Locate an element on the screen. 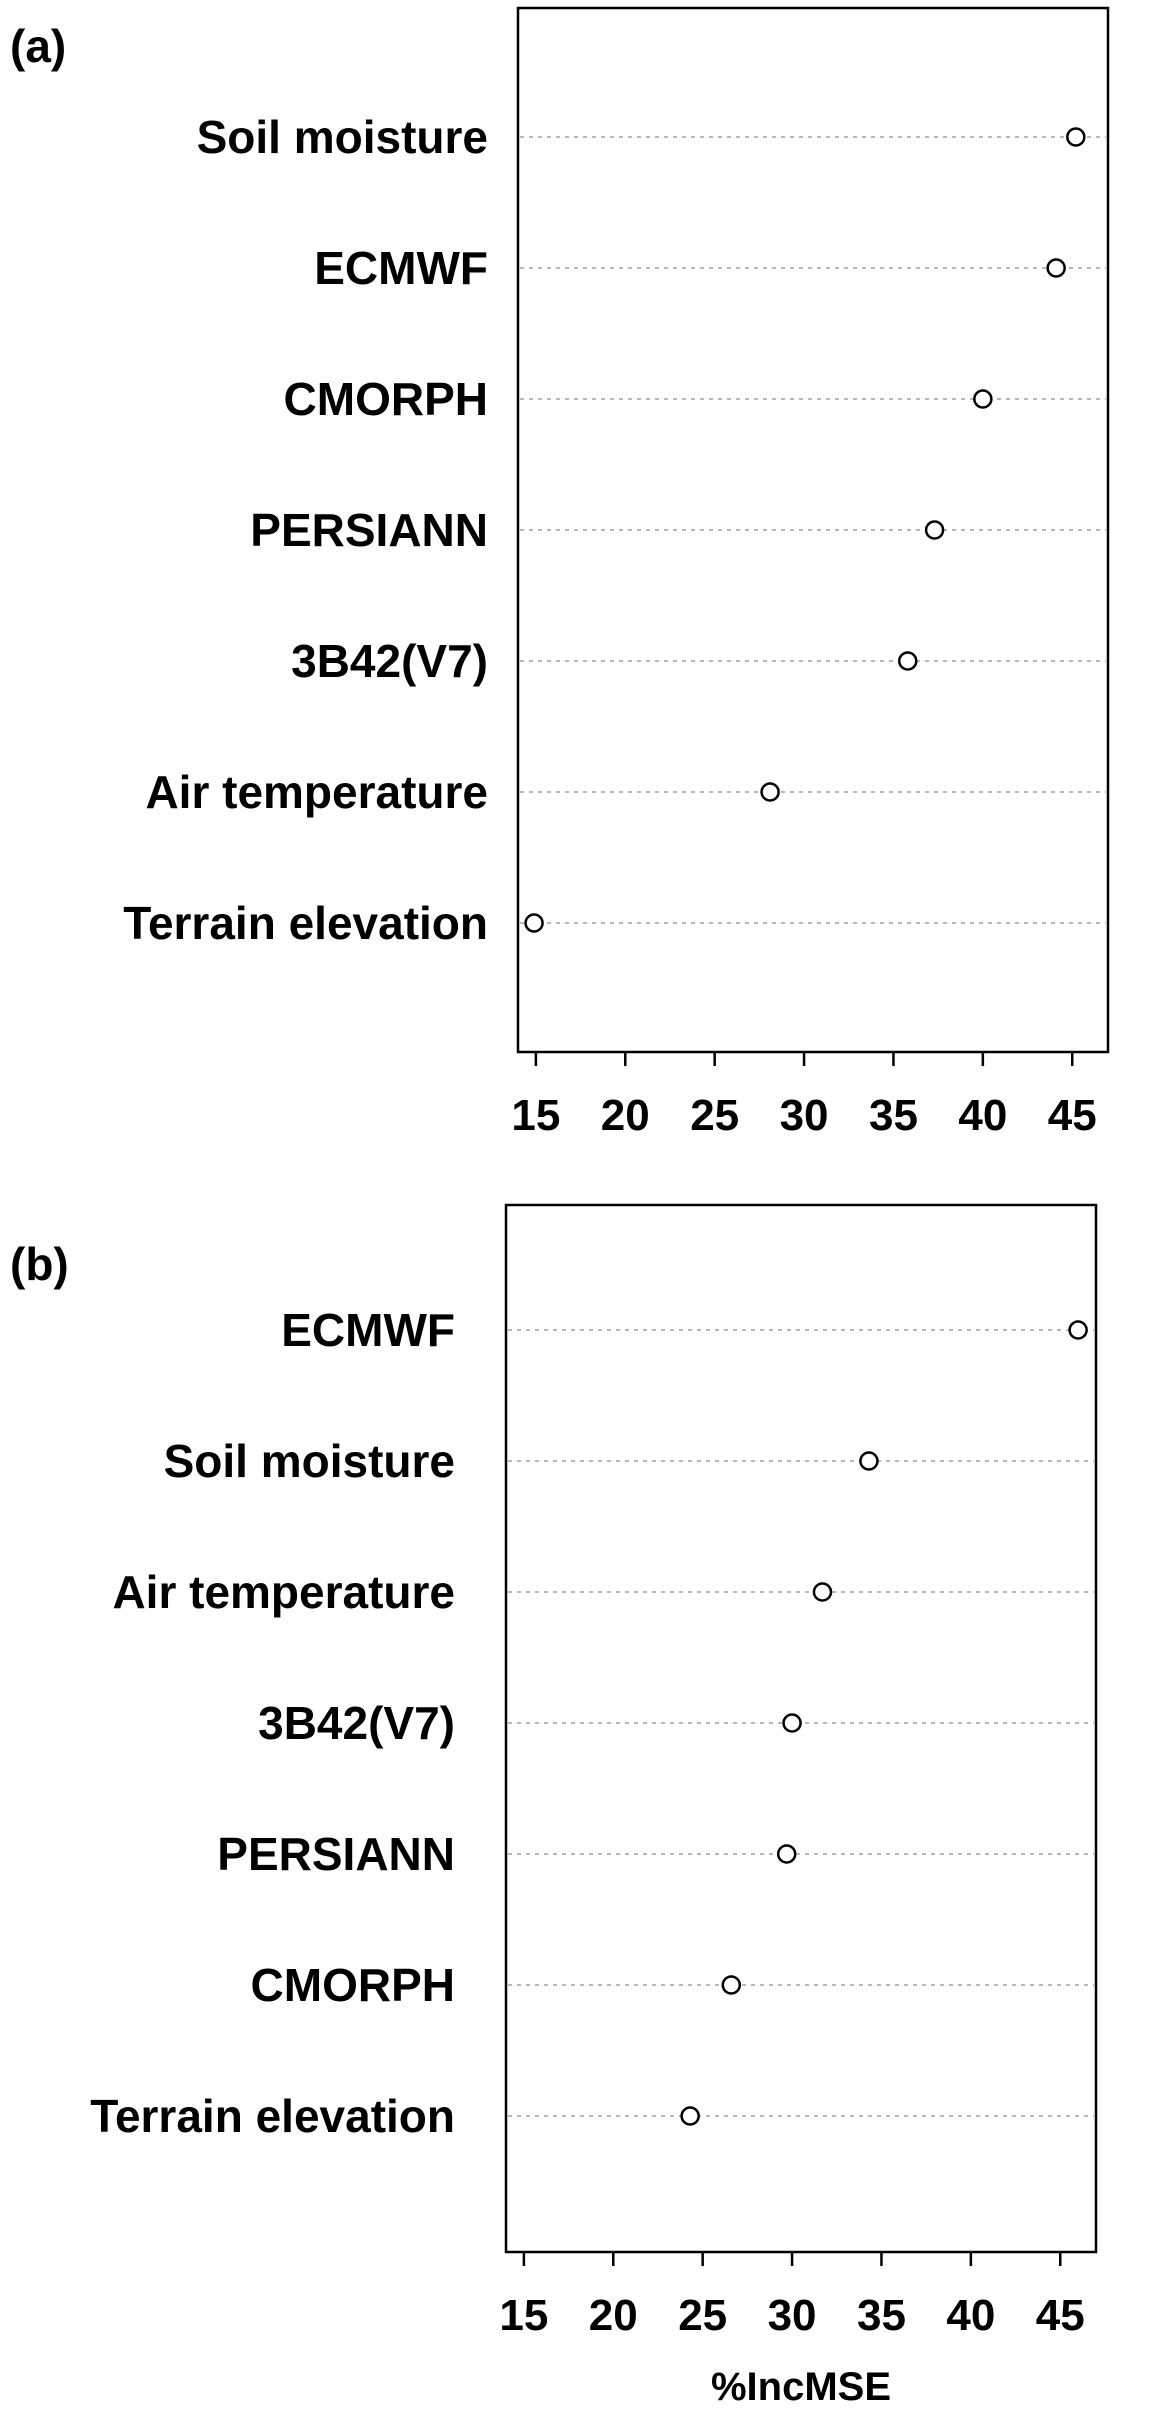  panel-label: (b) is located at coordinates (39, 1264).